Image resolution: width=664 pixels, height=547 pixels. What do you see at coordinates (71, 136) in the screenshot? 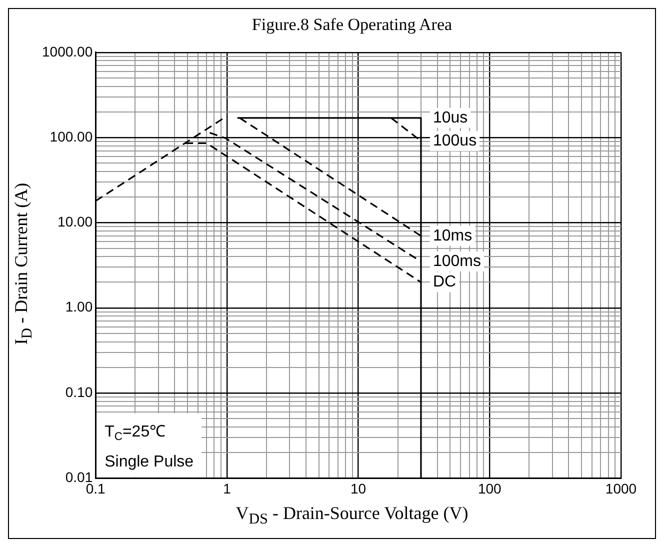
I see `y-tick-label: 100.00` at bounding box center [71, 136].